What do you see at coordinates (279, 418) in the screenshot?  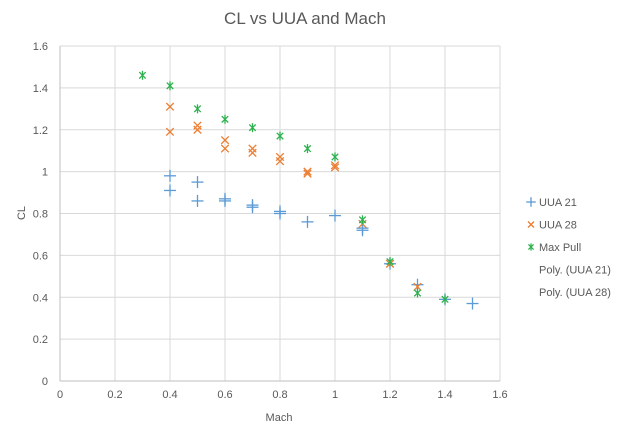 I see `x-axis-title: Mach` at bounding box center [279, 418].